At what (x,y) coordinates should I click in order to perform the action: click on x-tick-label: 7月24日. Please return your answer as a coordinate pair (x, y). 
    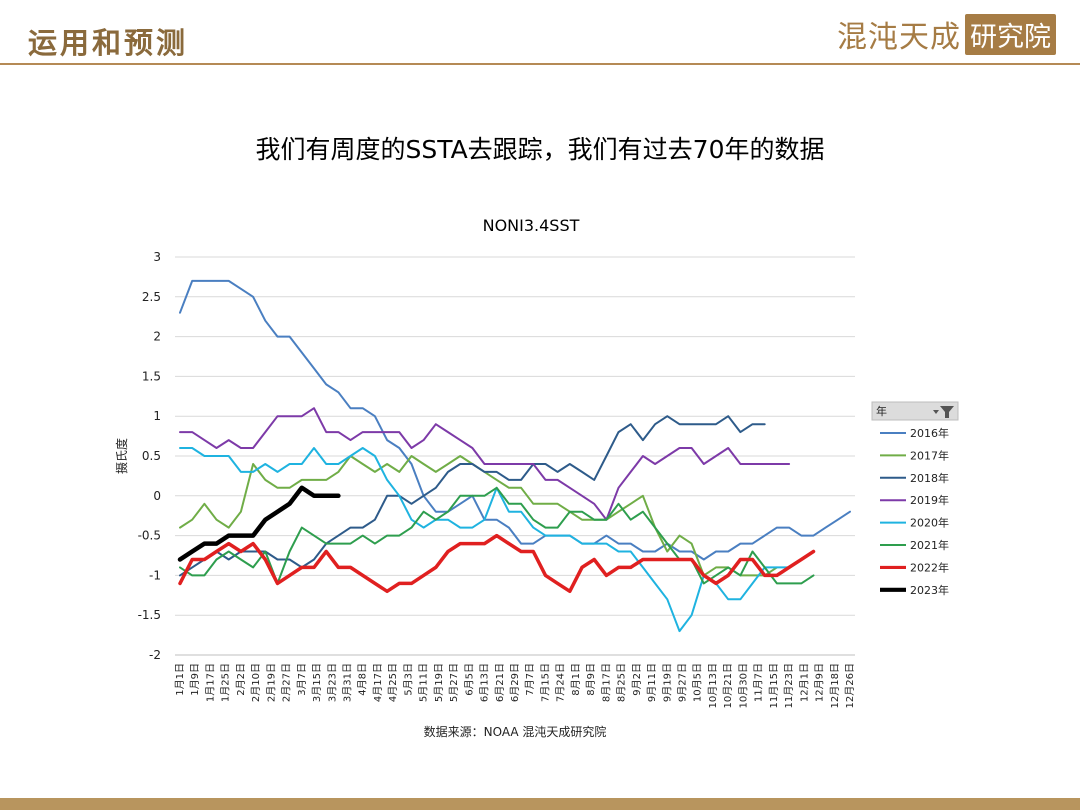
    Looking at the image, I should click on (561, 682).